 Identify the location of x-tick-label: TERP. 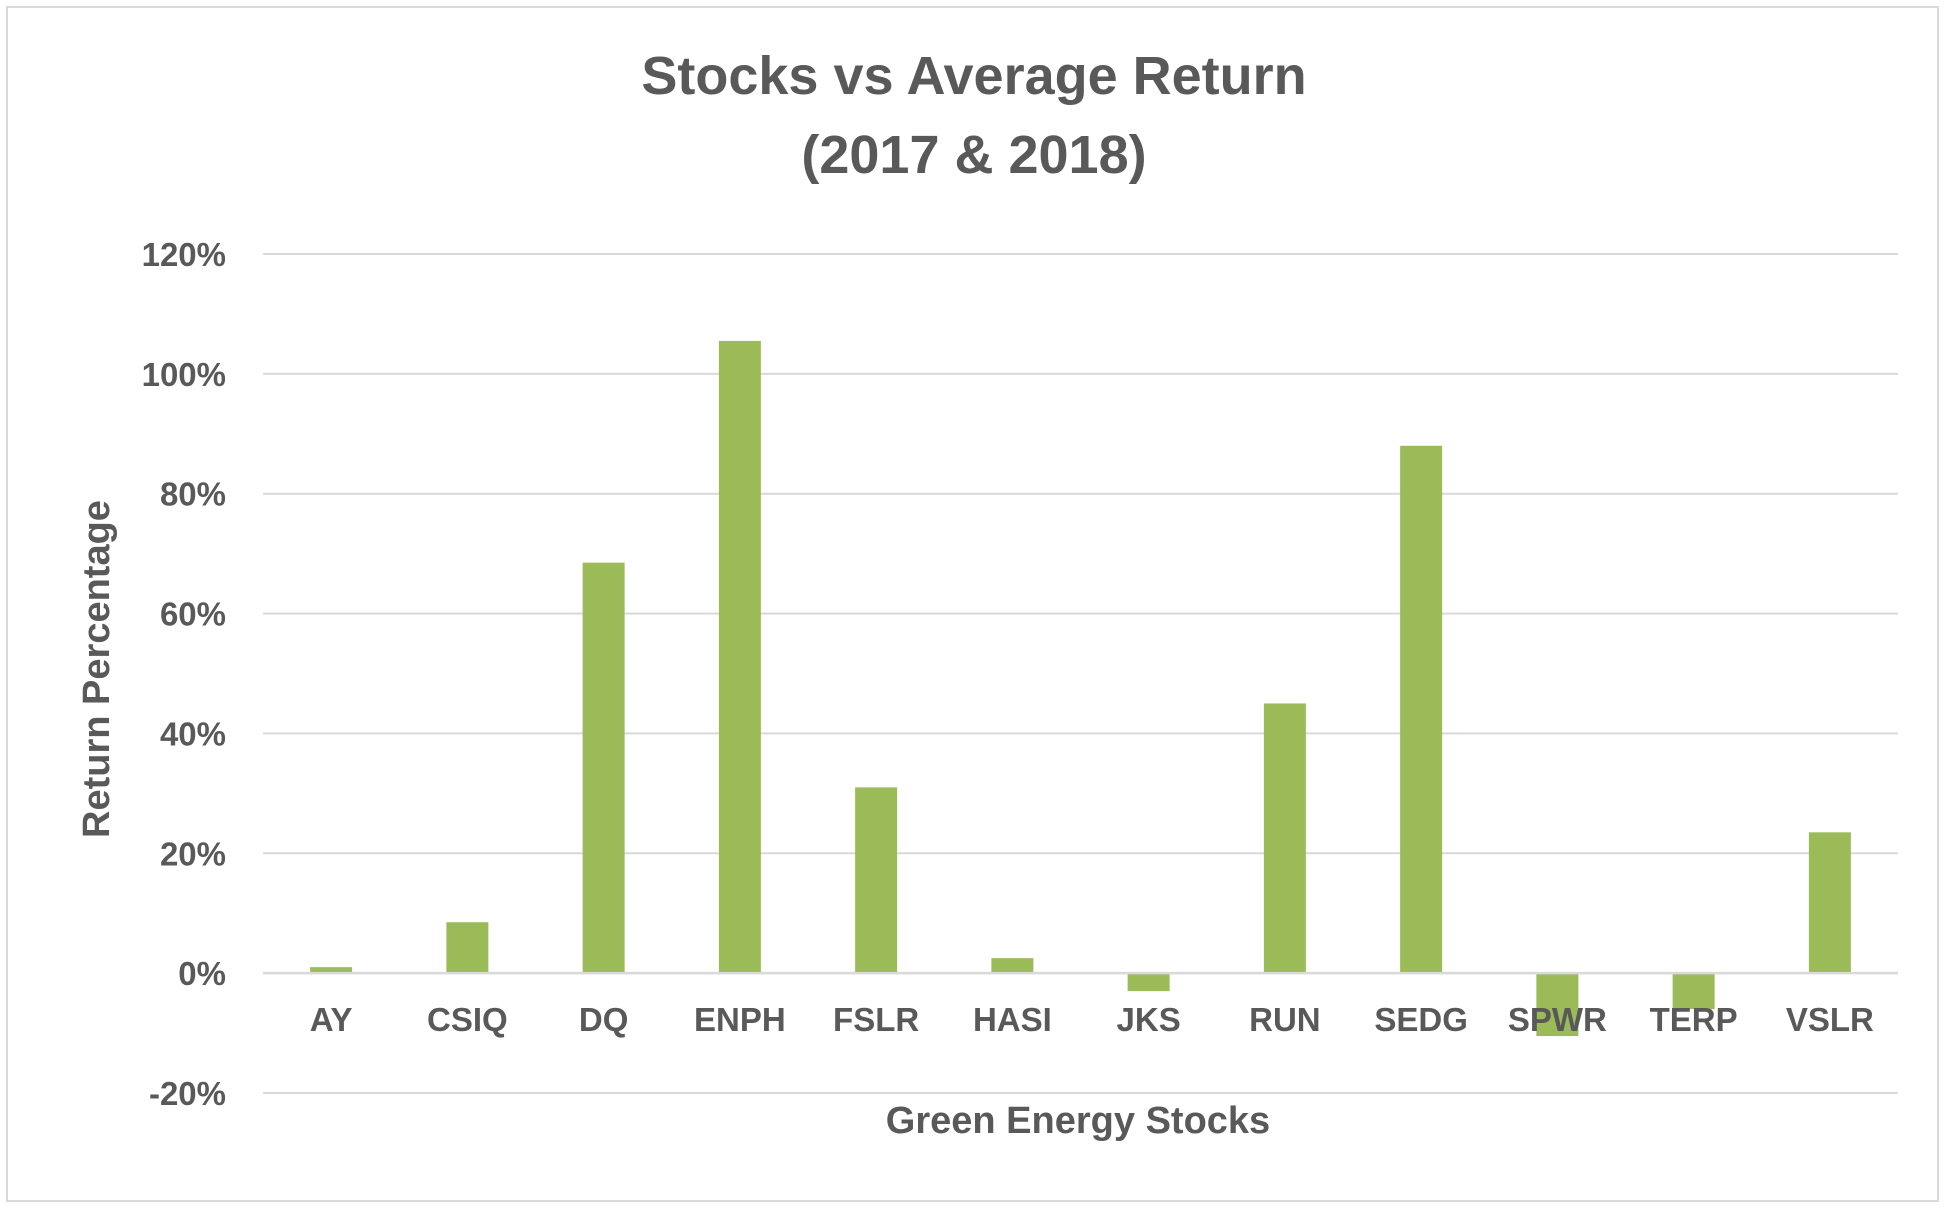
(1694, 1019).